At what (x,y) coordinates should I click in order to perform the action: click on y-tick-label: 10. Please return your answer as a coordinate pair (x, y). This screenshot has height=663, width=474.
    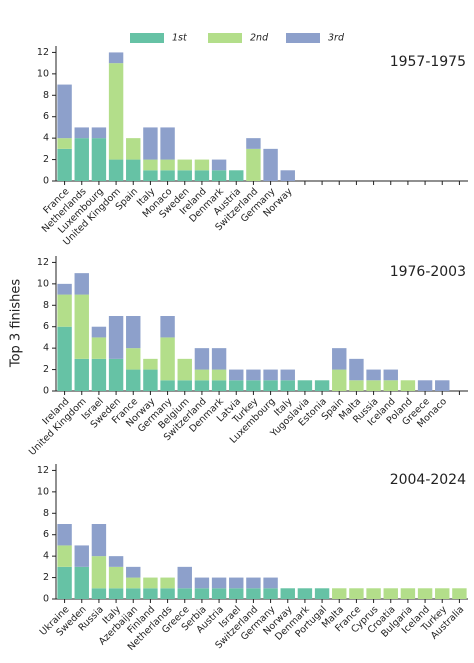
    Looking at the image, I should click on (43, 73).